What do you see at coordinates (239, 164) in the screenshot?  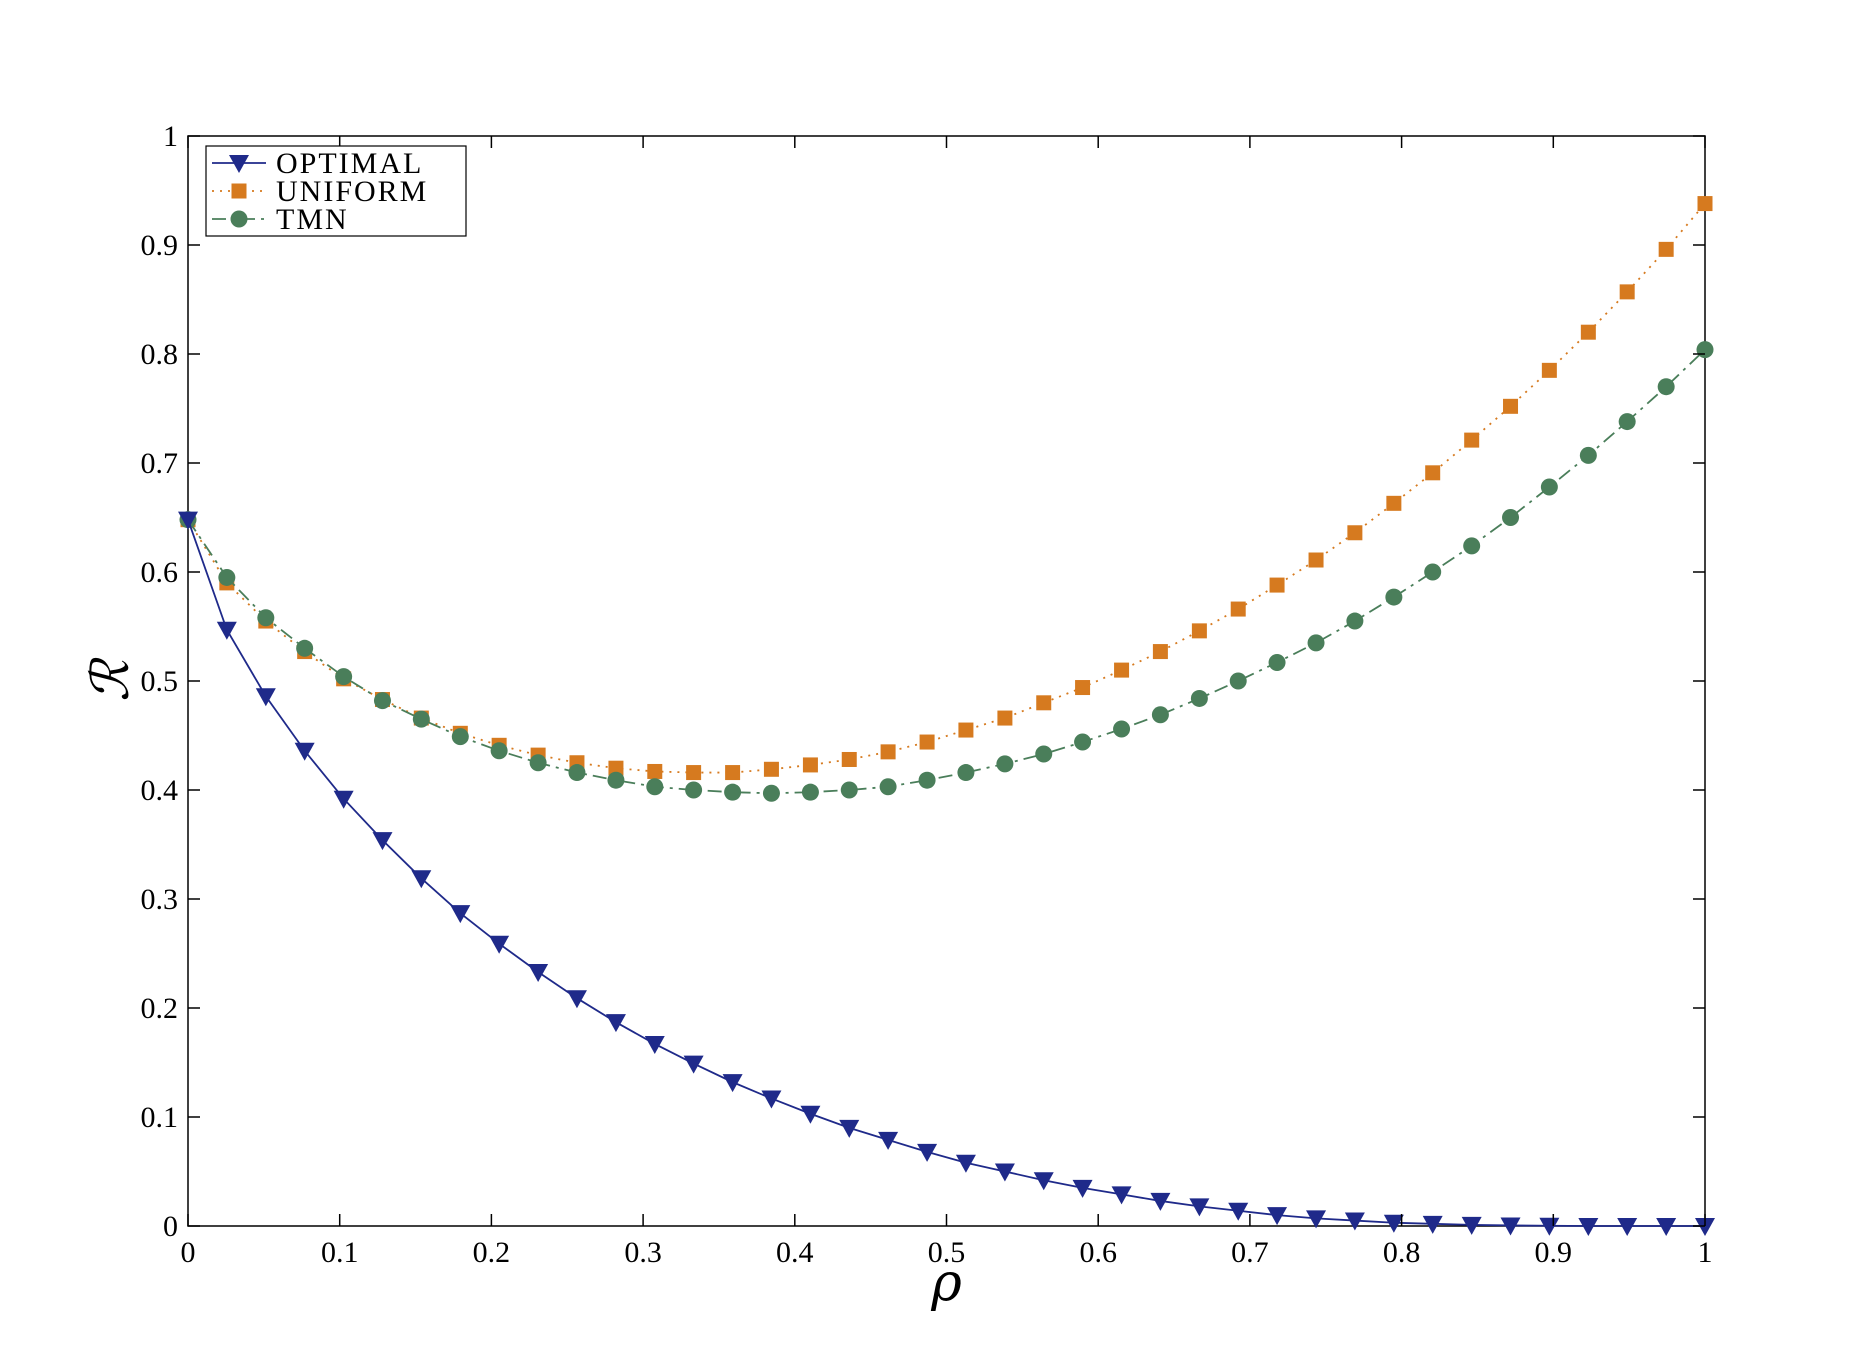 I see `legend-marker-optimal` at bounding box center [239, 164].